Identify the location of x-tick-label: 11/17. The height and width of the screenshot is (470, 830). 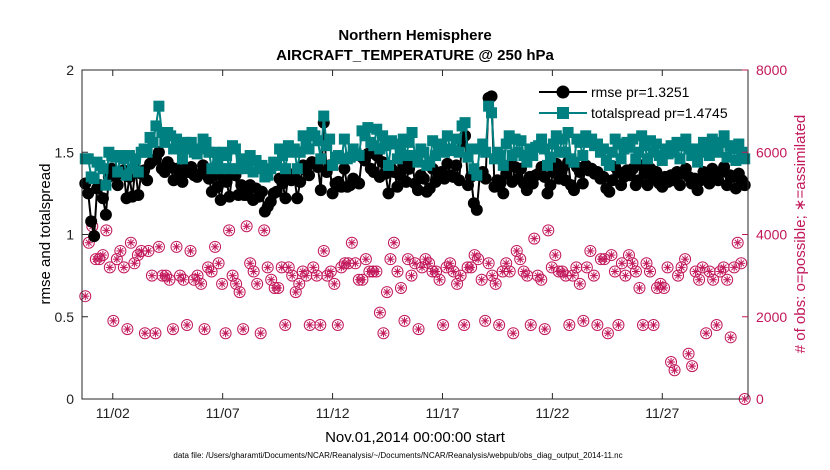
(442, 413).